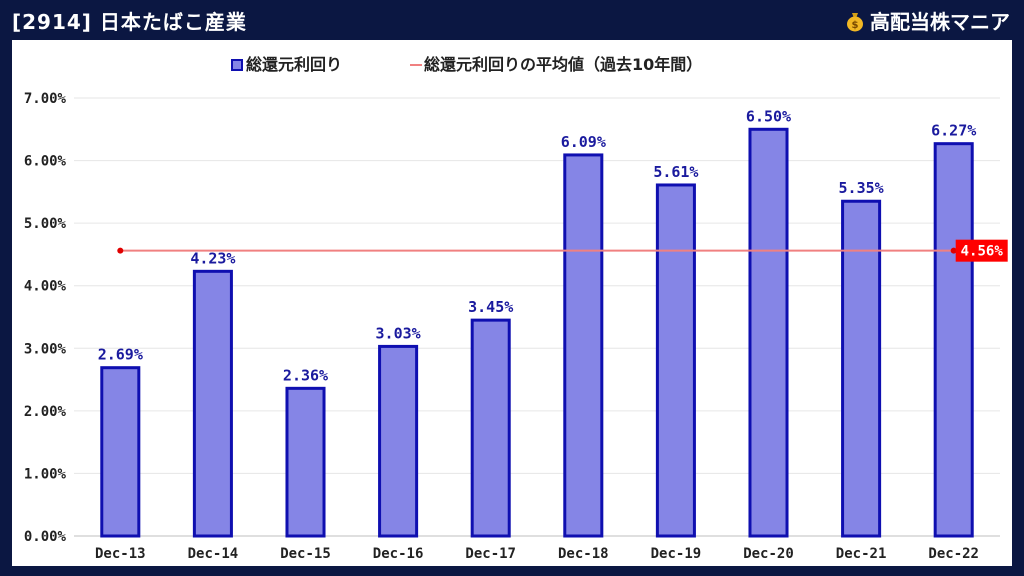 The width and height of the screenshot is (1024, 576). I want to click on average-line-start-point, so click(120, 250).